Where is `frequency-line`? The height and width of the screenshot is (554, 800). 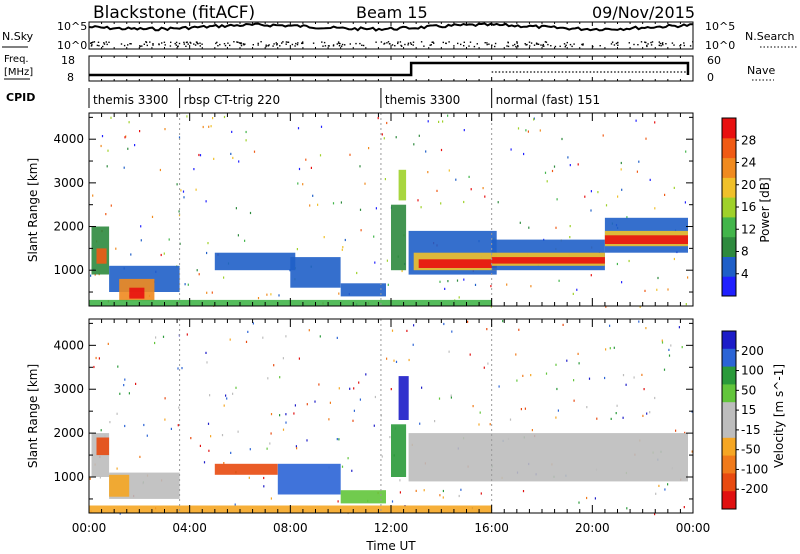 frequency-line is located at coordinates (389, 69).